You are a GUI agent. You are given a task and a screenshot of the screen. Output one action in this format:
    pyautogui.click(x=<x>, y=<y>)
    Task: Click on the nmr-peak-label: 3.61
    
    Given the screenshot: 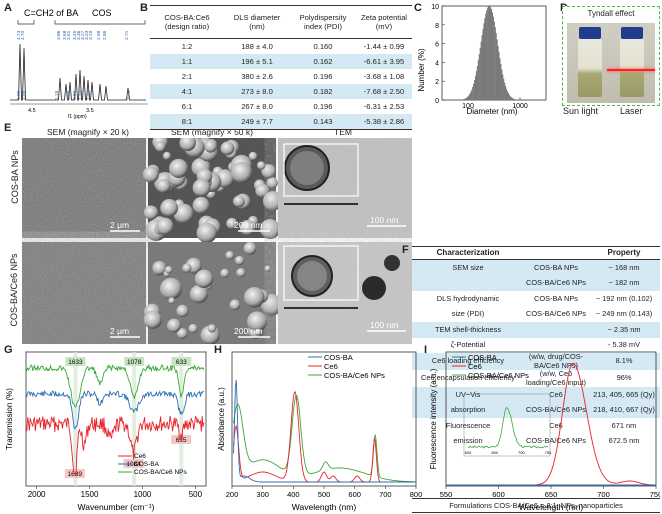 What is the action you would take?
    pyautogui.click(x=69, y=35)
    